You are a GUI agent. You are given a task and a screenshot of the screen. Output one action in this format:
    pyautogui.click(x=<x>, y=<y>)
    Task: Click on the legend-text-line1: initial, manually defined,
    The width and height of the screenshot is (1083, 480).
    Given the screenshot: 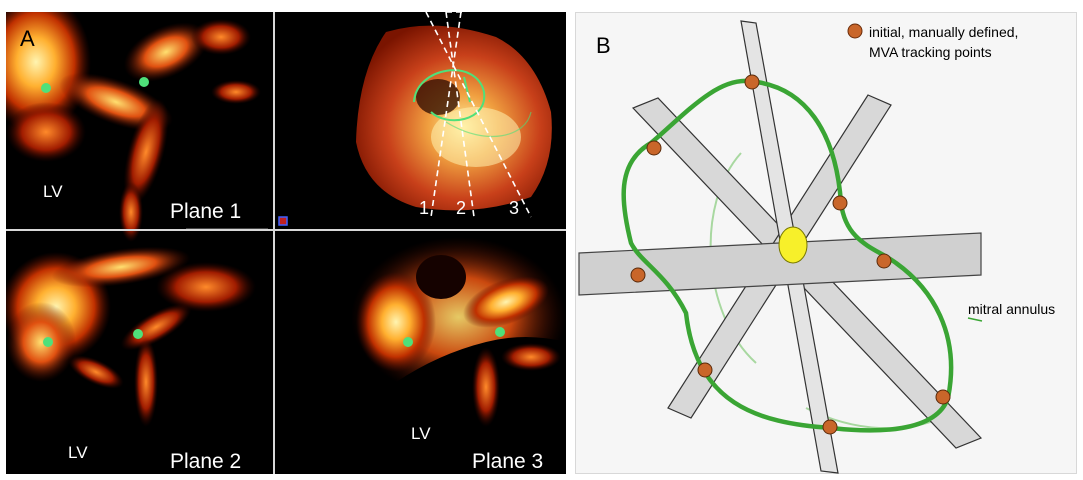 What is the action you would take?
    pyautogui.click(x=943, y=32)
    